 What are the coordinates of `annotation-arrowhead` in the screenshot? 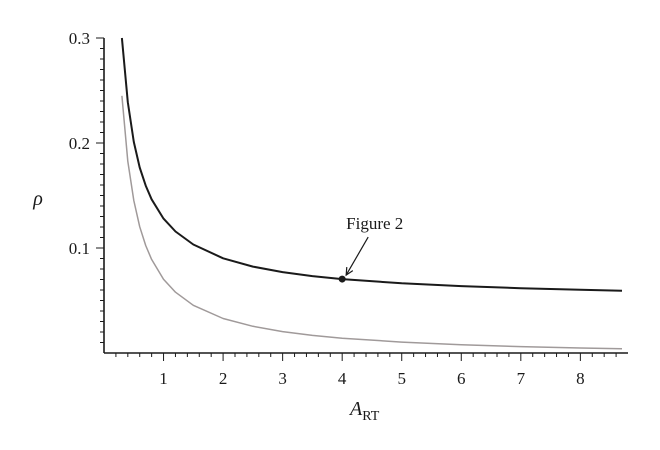 It's located at (349, 272).